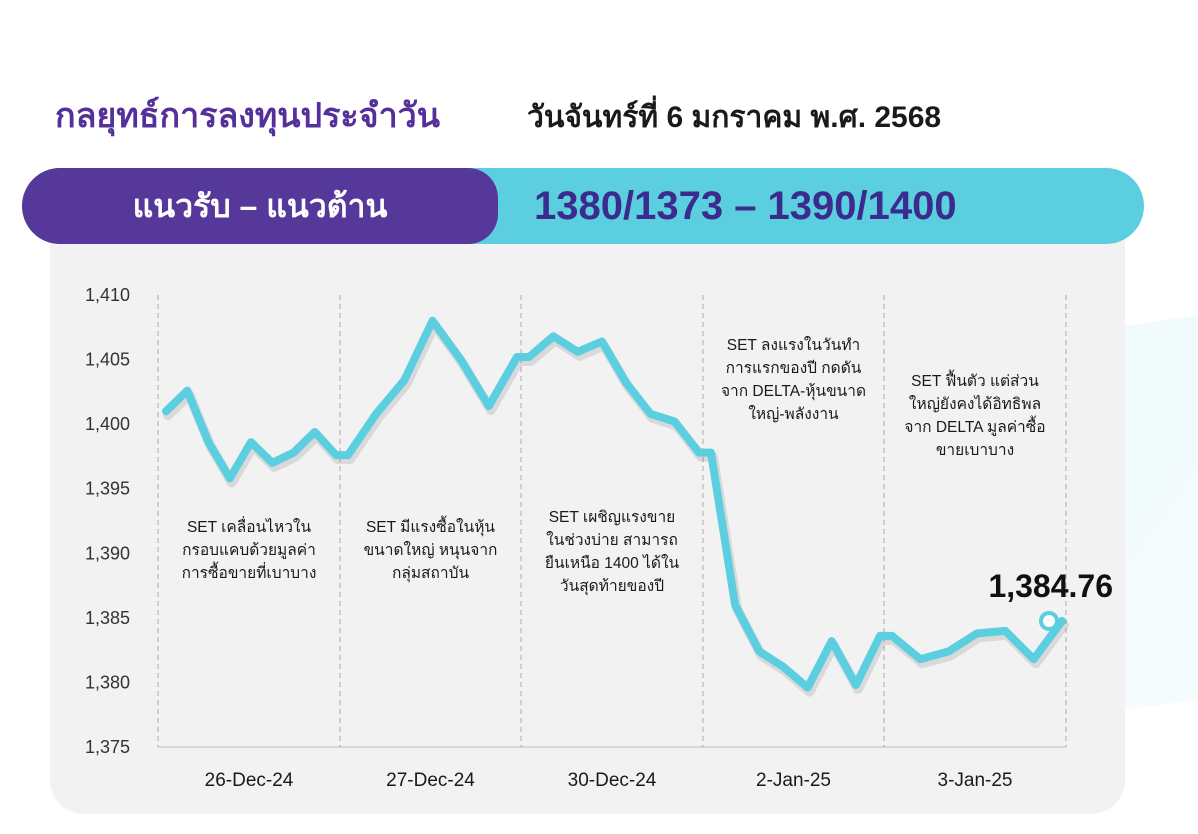 The image size is (1198, 834). What do you see at coordinates (1049, 620) in the screenshot?
I see `last-value-marker` at bounding box center [1049, 620].